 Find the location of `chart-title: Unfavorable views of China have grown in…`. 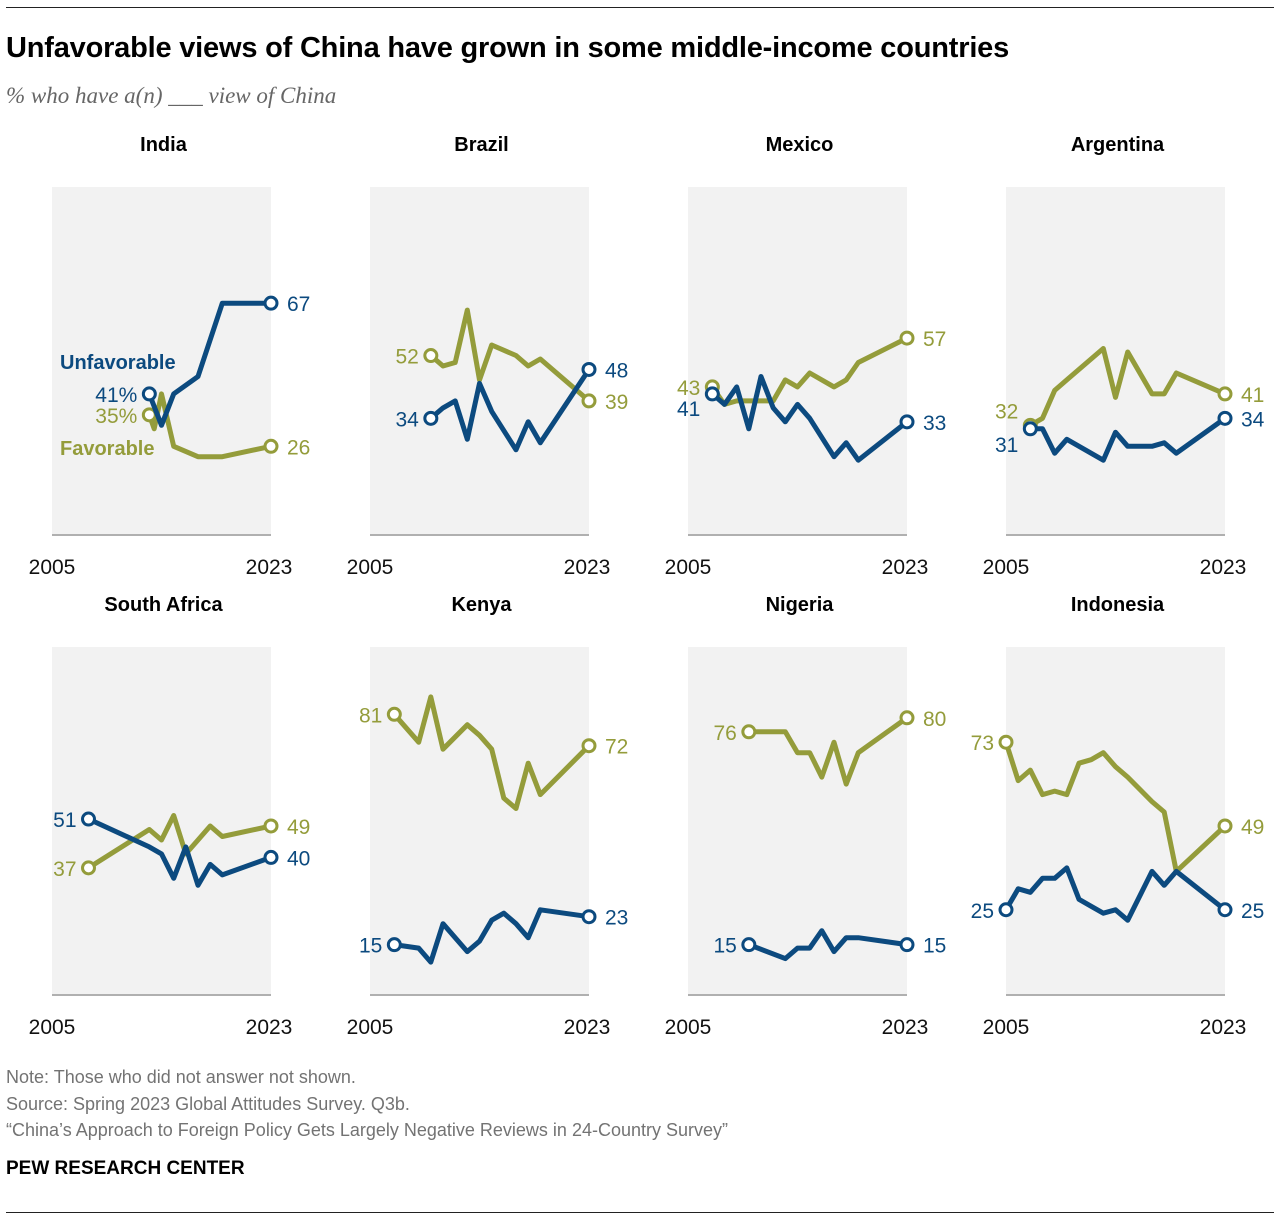

chart-title: Unfavorable views of China have grown in… is located at coordinates (508, 48).